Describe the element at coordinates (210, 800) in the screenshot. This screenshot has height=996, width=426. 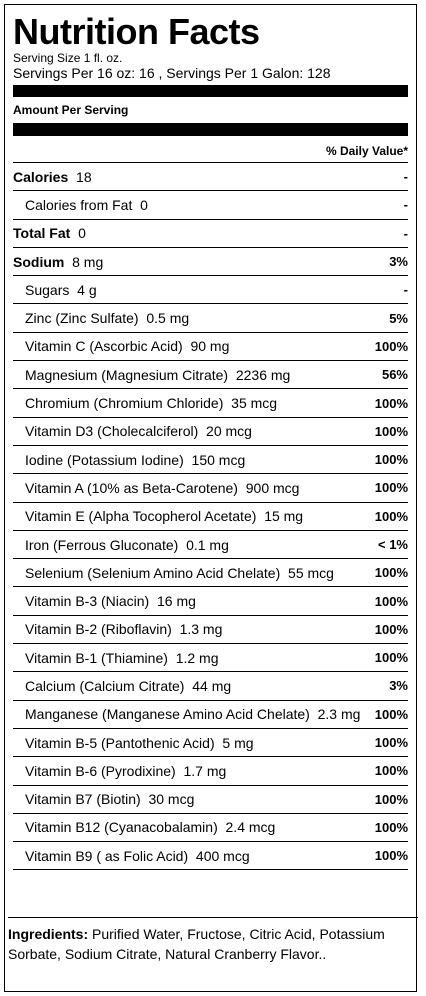
I see `nutrient-row: Vitamin B7 (Biotin) 30 mcg 100%` at that location.